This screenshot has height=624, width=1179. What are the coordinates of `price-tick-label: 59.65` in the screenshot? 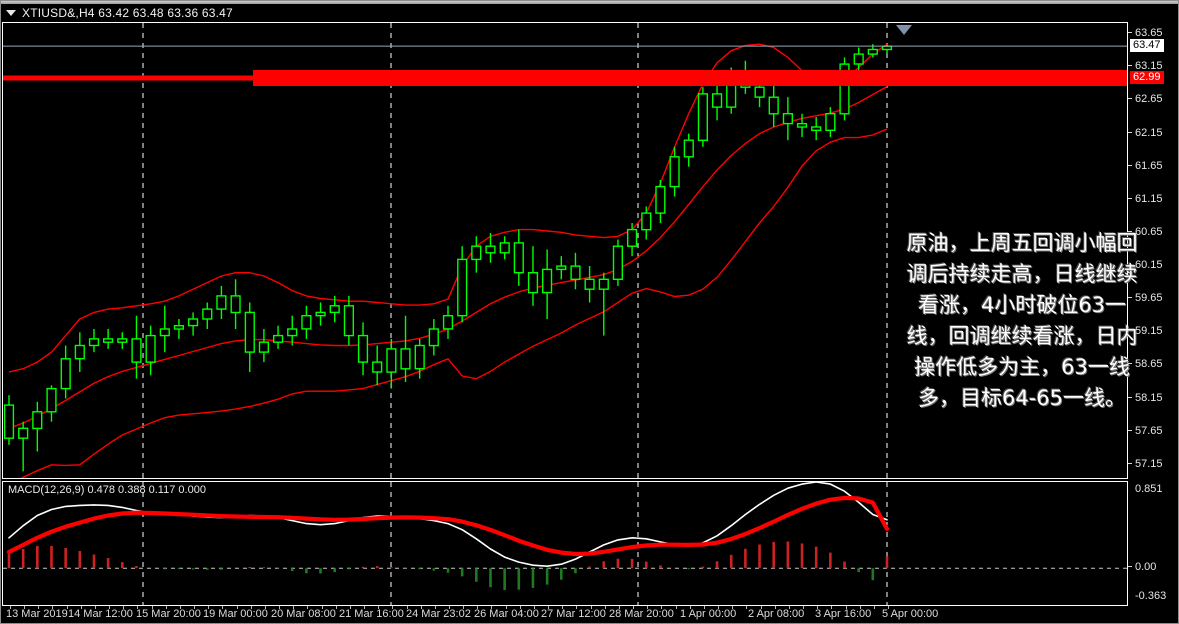 It's located at (1149, 298).